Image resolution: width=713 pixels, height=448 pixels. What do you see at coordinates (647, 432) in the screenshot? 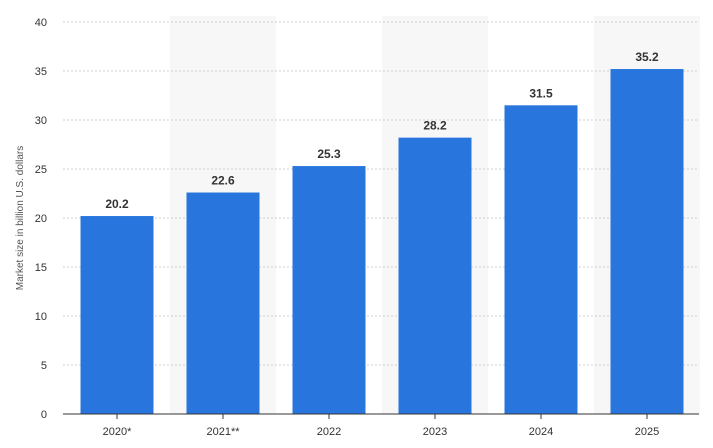
I see `x-tick-label: 2025` at bounding box center [647, 432].